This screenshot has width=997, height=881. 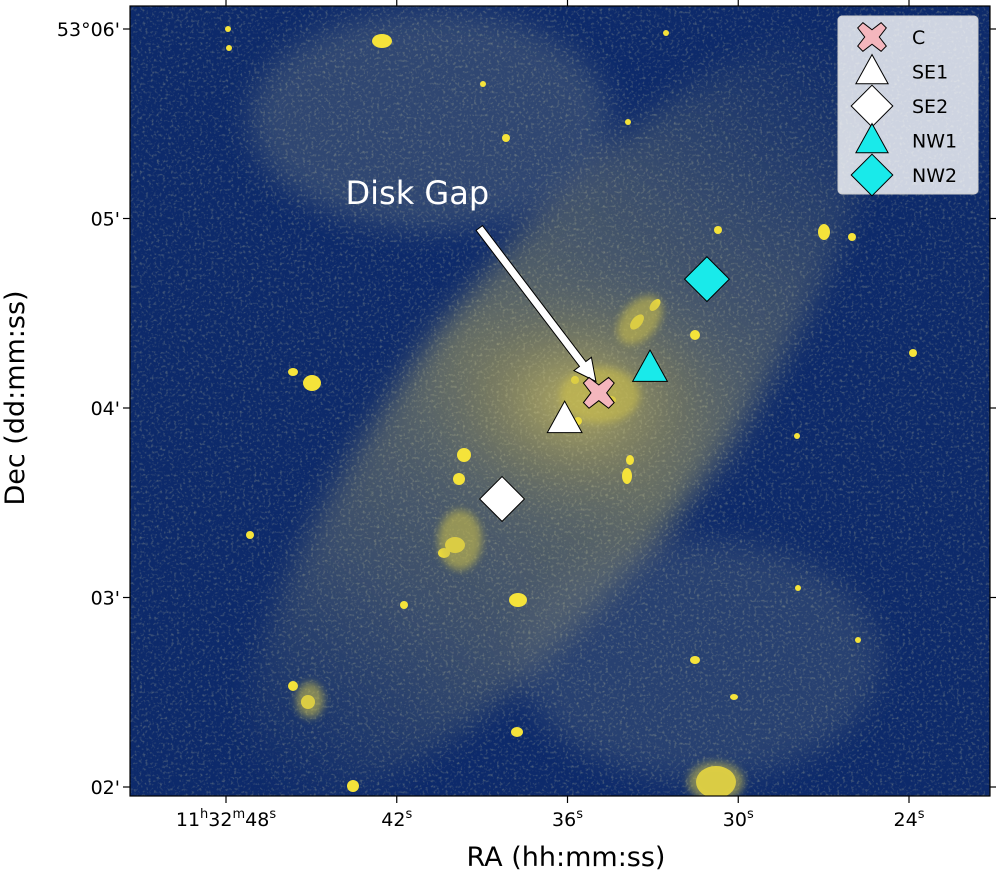 I want to click on legend-label-nw1: NW1, so click(x=934, y=142).